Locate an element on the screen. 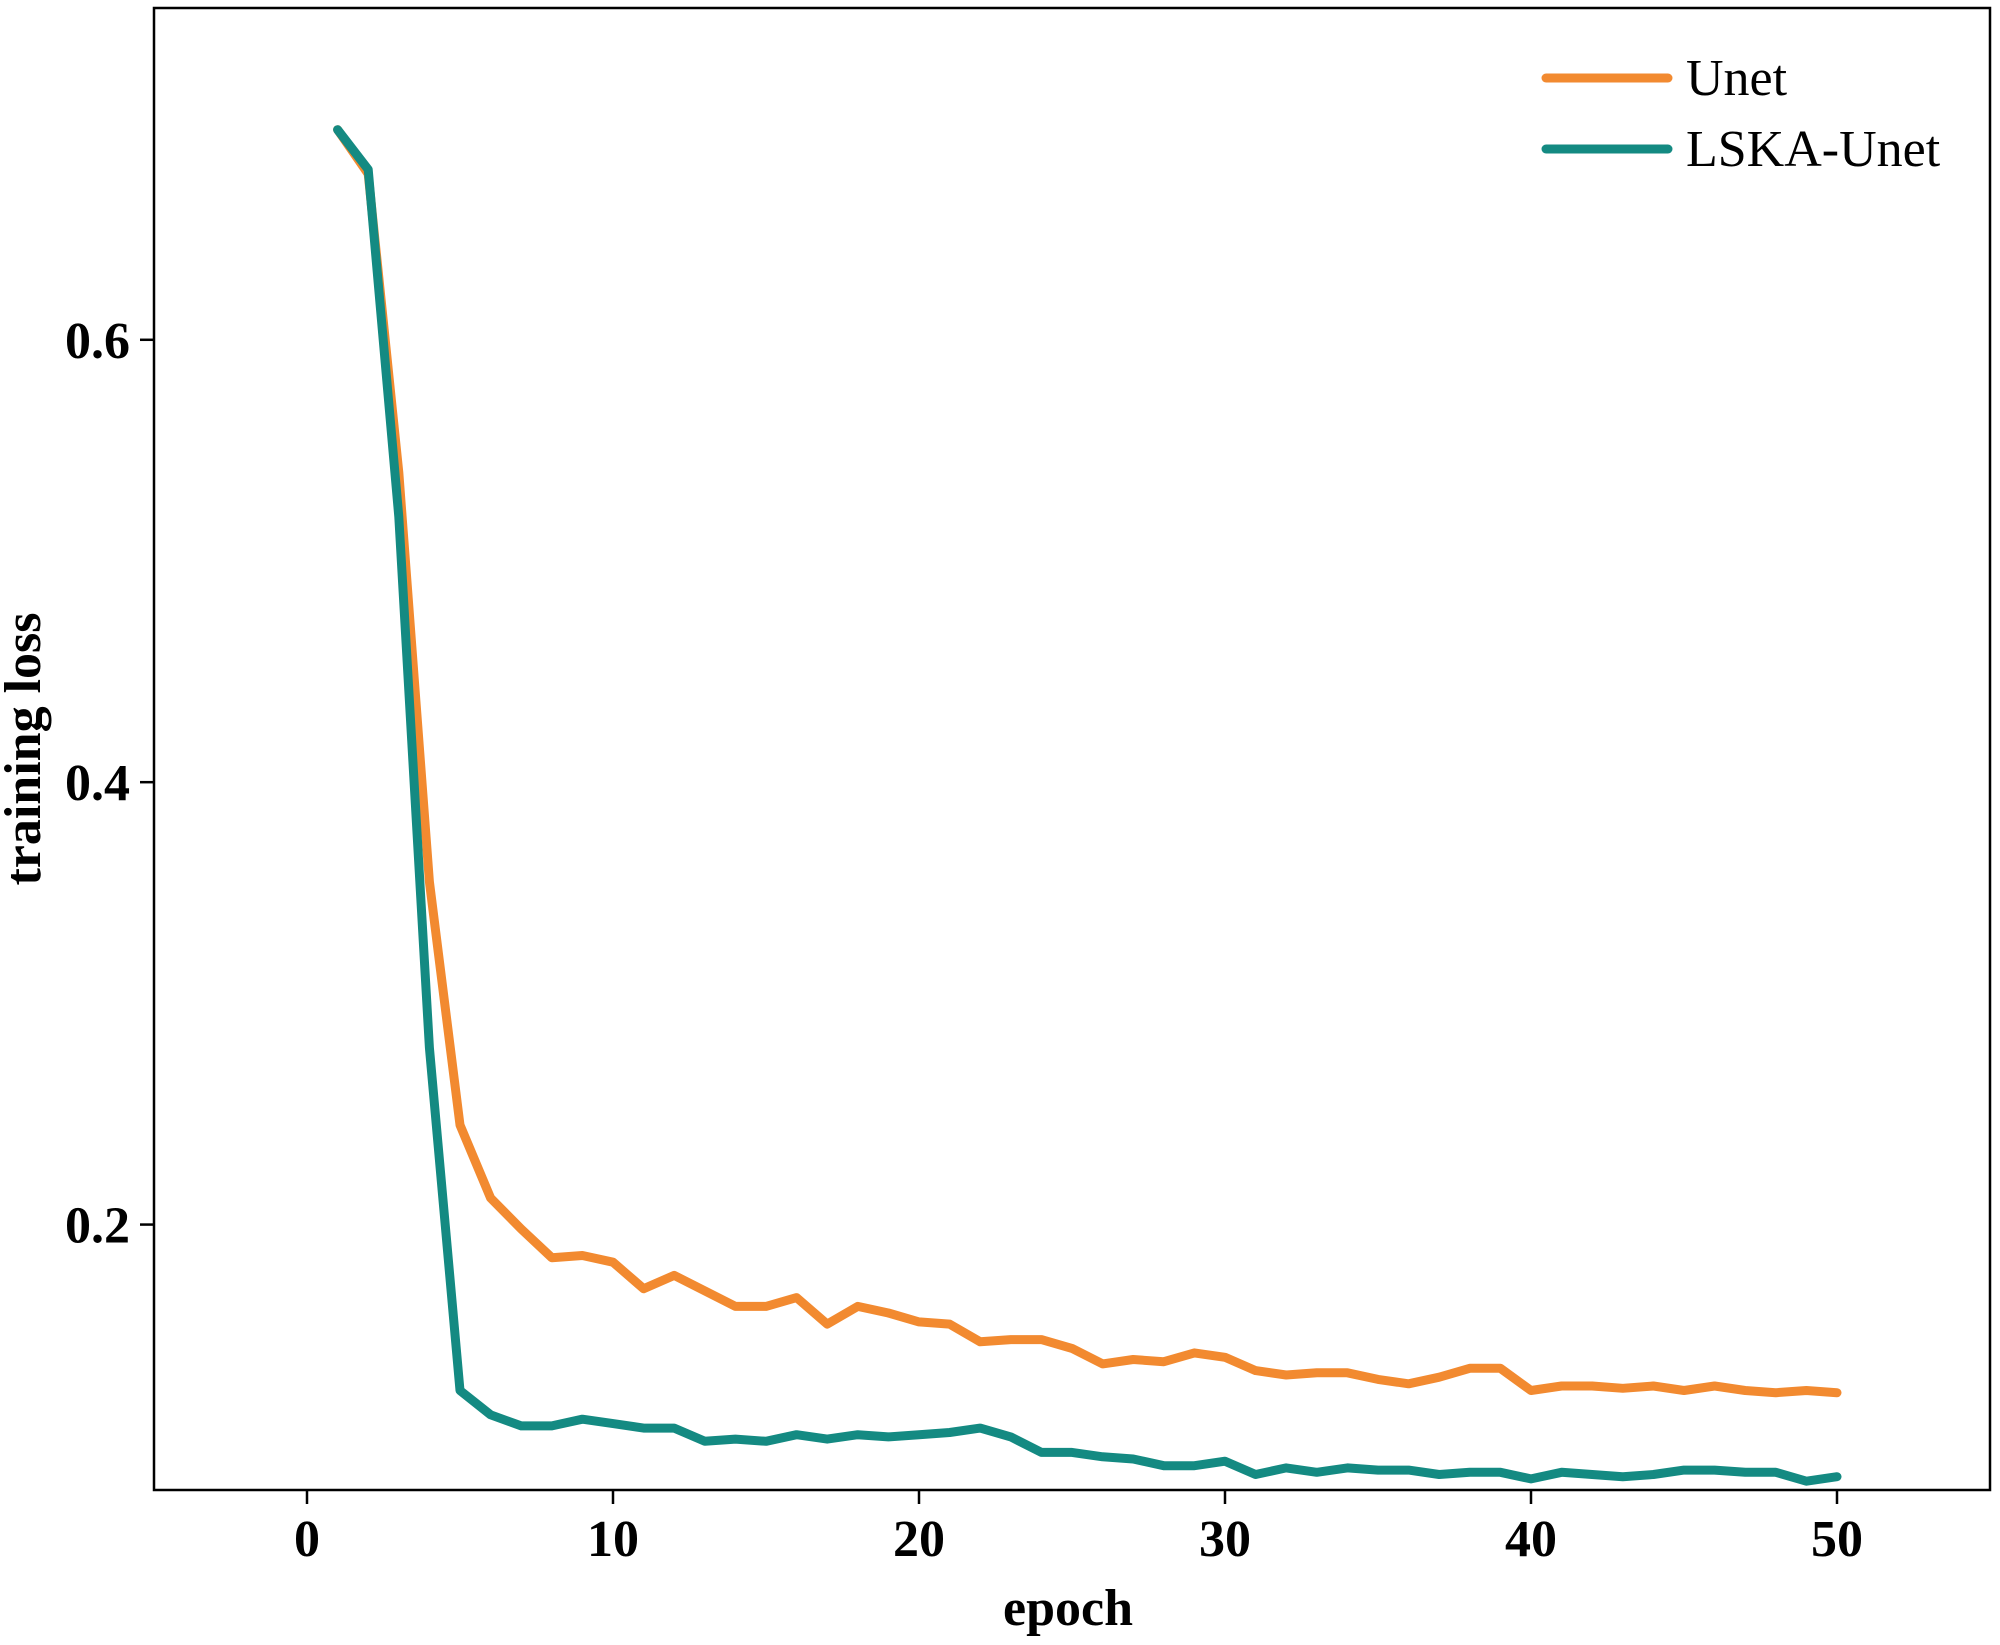 The width and height of the screenshot is (2000, 1645). x-tick-label: 40 is located at coordinates (1531, 1539).